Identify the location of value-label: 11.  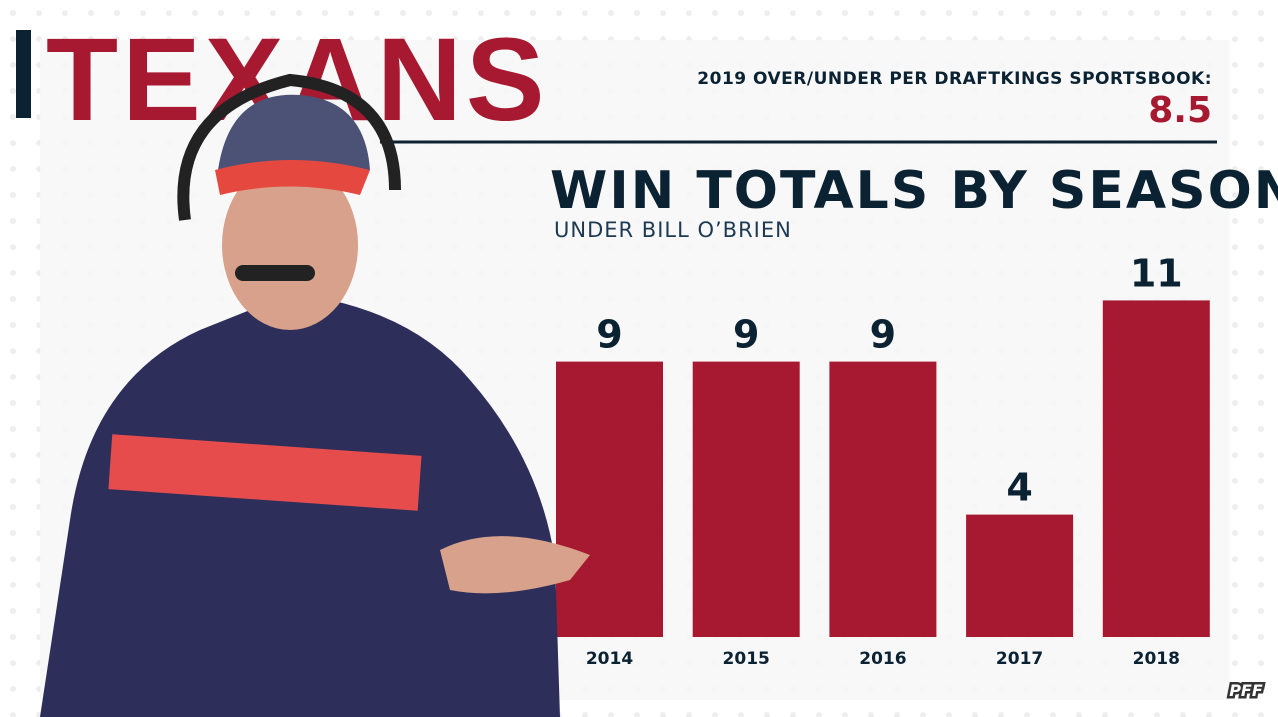
(1156, 273).